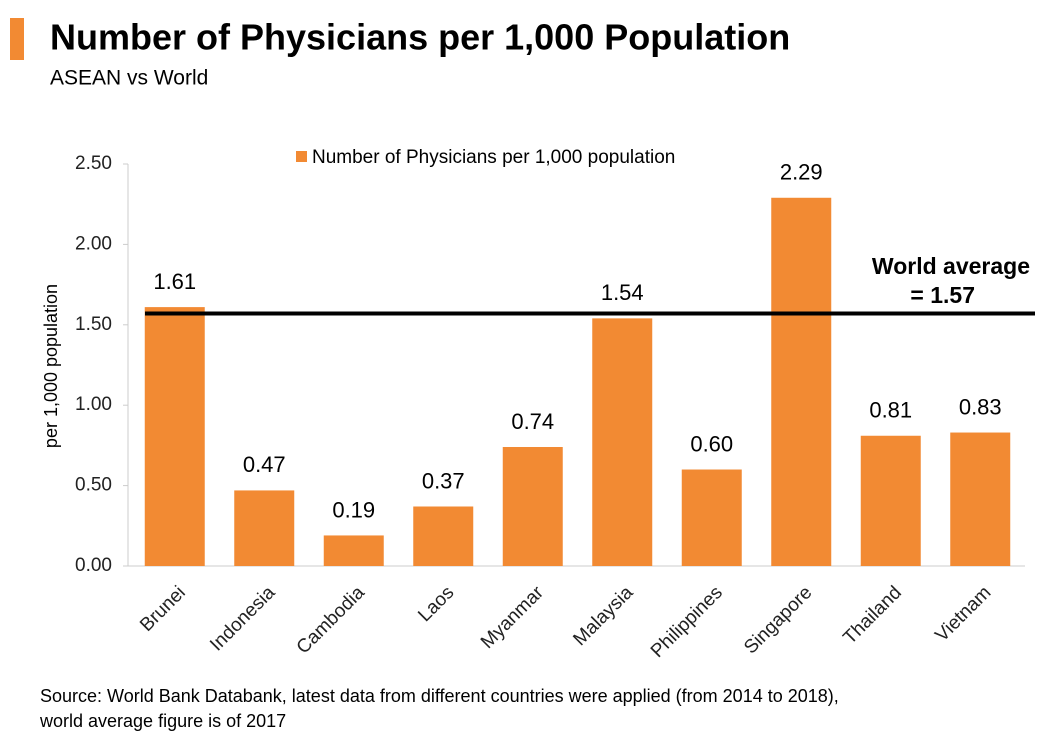  What do you see at coordinates (963, 614) in the screenshot?
I see `x-tick-label: Vietnam` at bounding box center [963, 614].